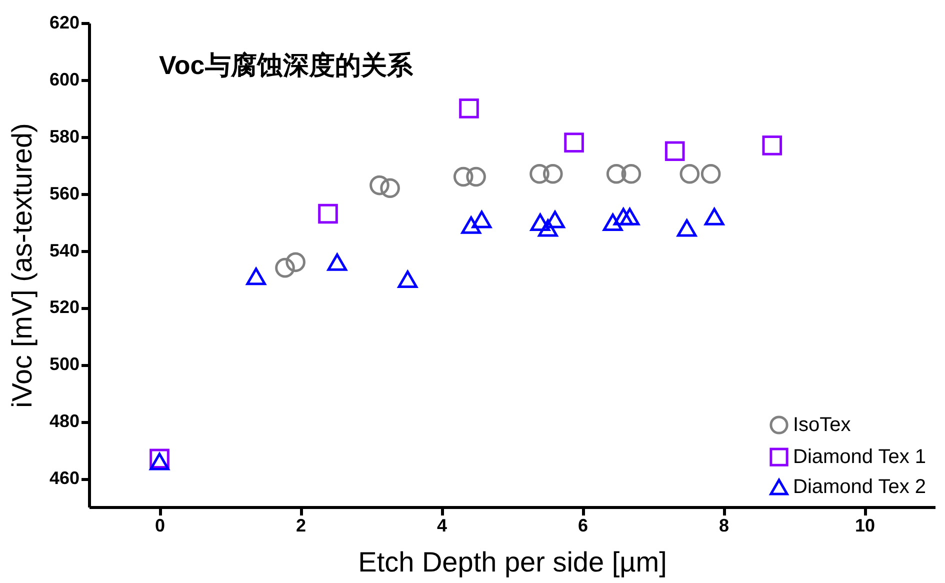 The height and width of the screenshot is (583, 945). What do you see at coordinates (512, 562) in the screenshot?
I see `x-axis-title: Etch Depth per side [µm]` at bounding box center [512, 562].